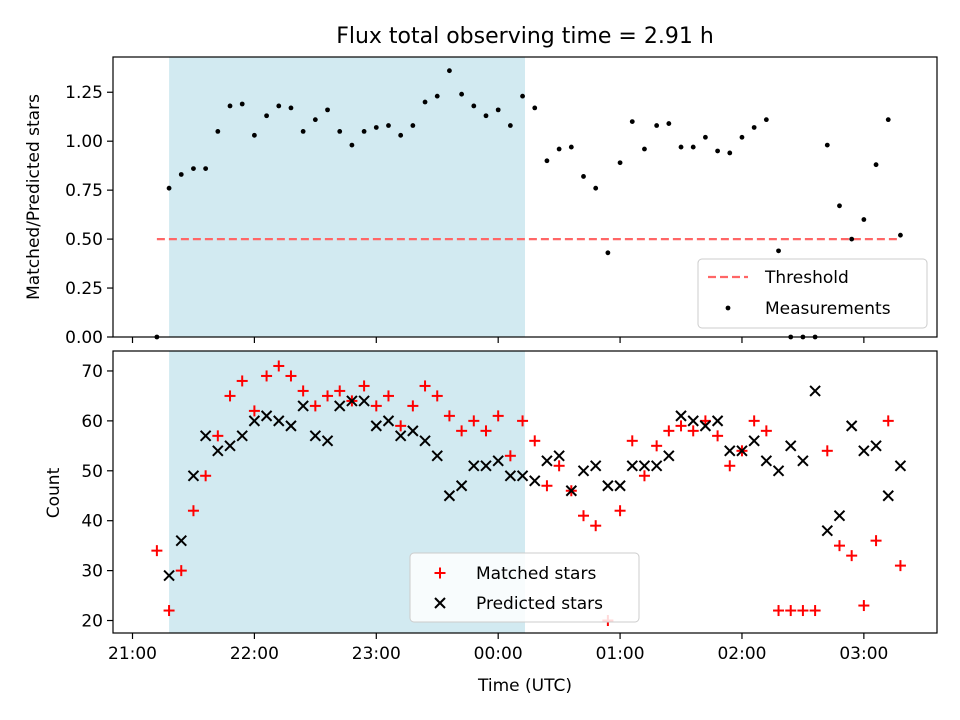  I want to click on y-tick-label: 70, so click(92, 372).